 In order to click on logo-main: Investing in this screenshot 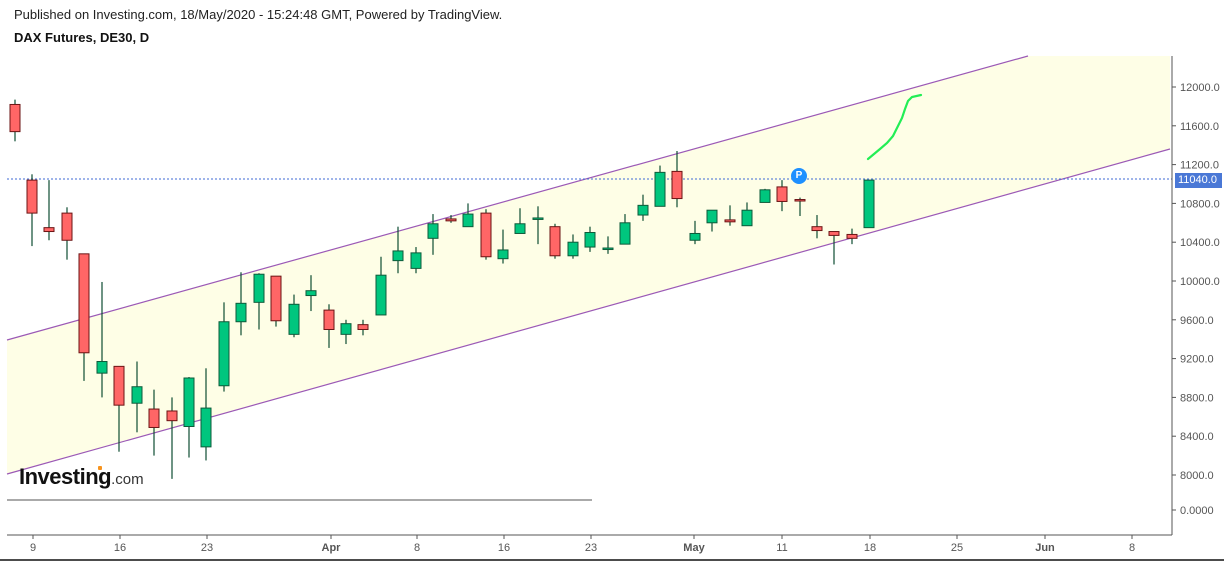, I will do `click(65, 476)`.